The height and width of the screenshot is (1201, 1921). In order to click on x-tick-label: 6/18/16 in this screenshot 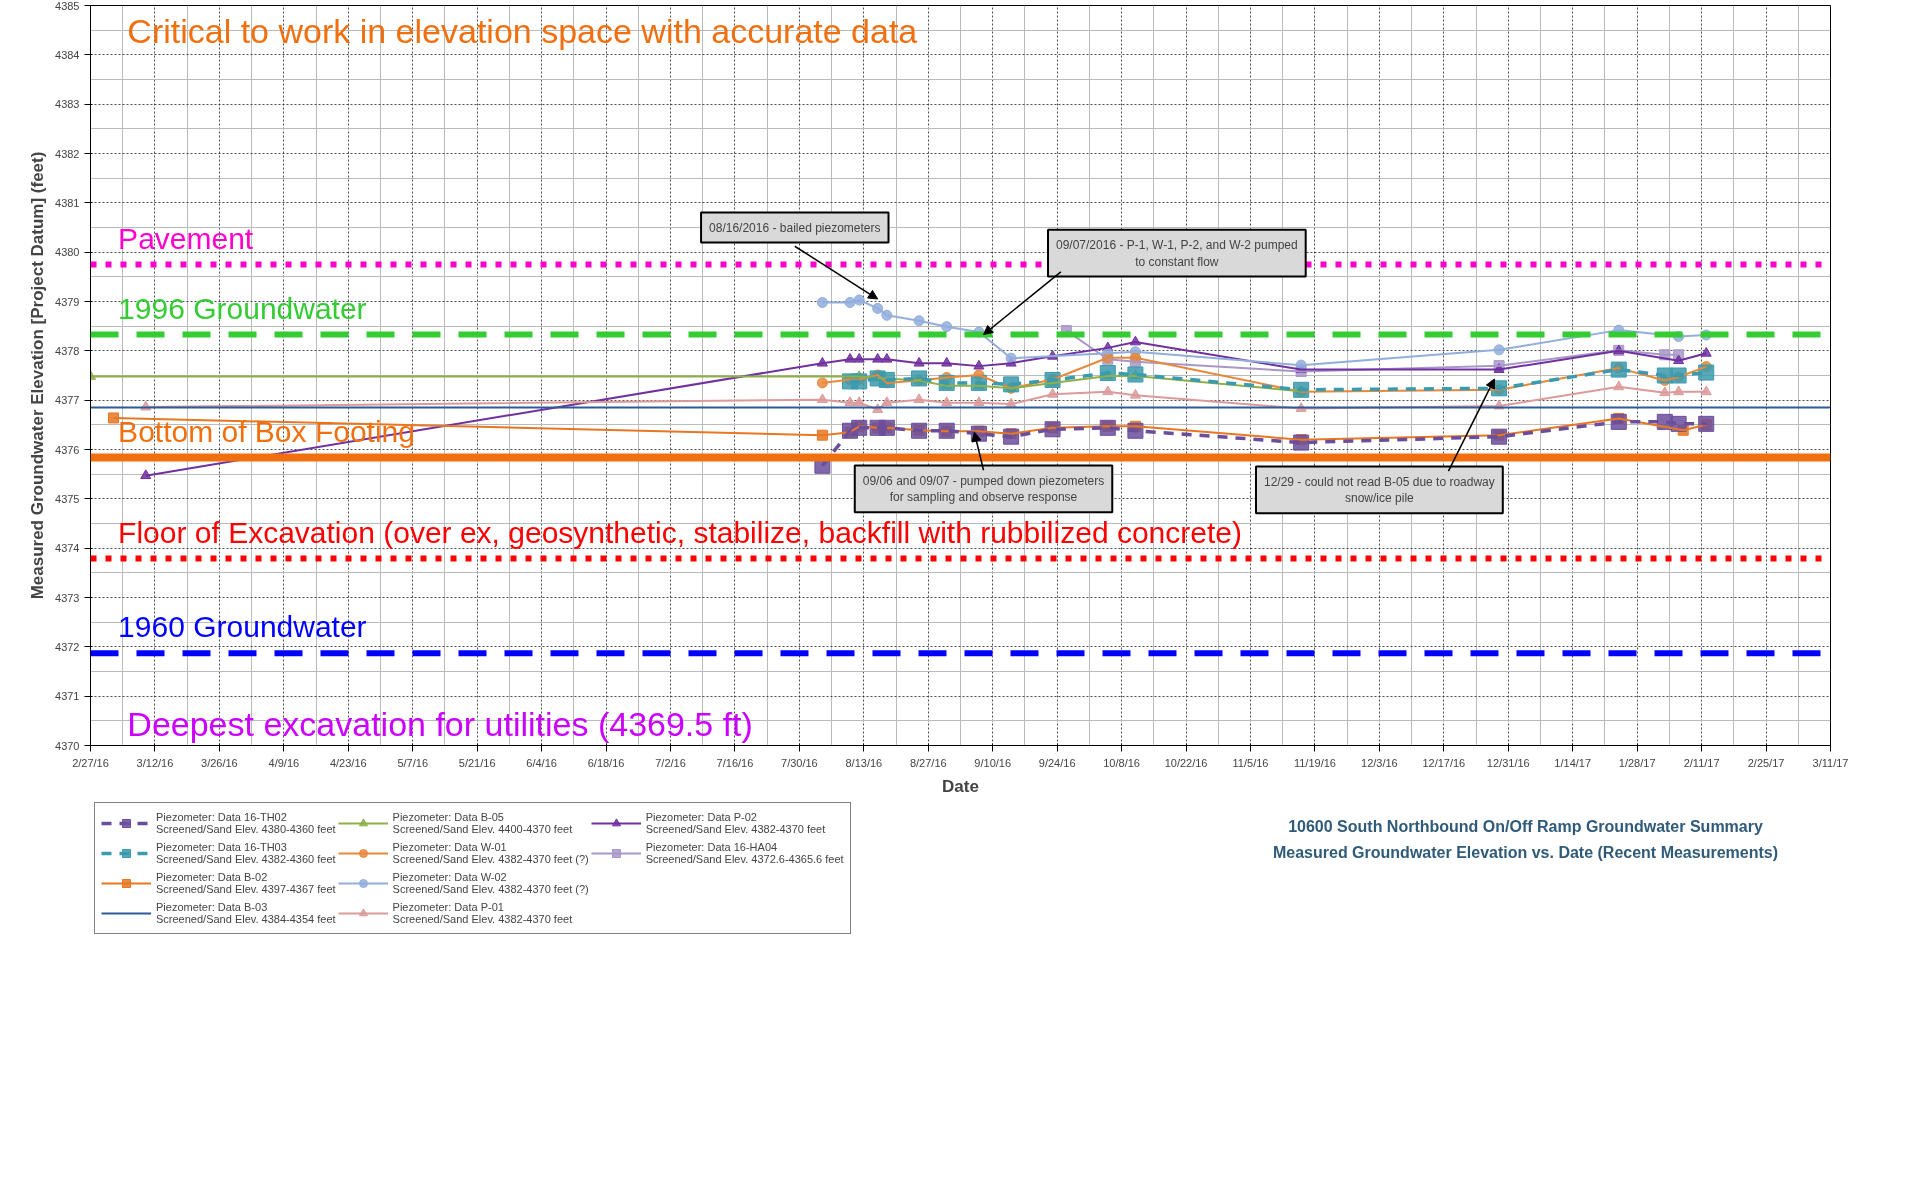, I will do `click(606, 762)`.